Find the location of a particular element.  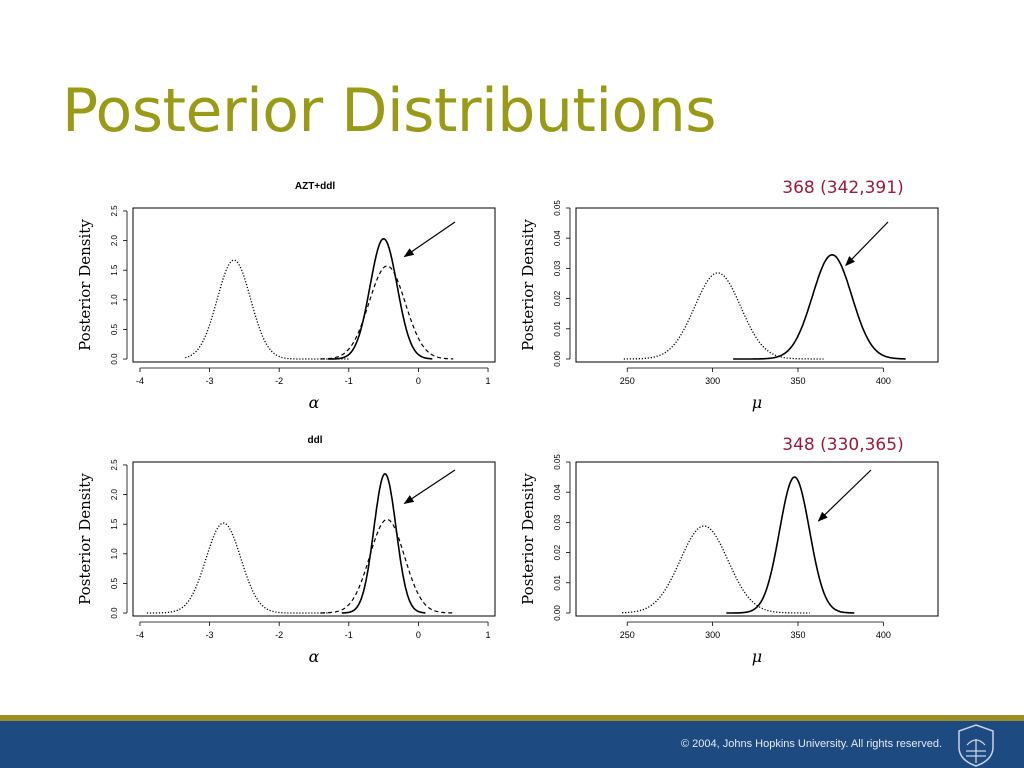

footer-accent-band is located at coordinates (512, 718).